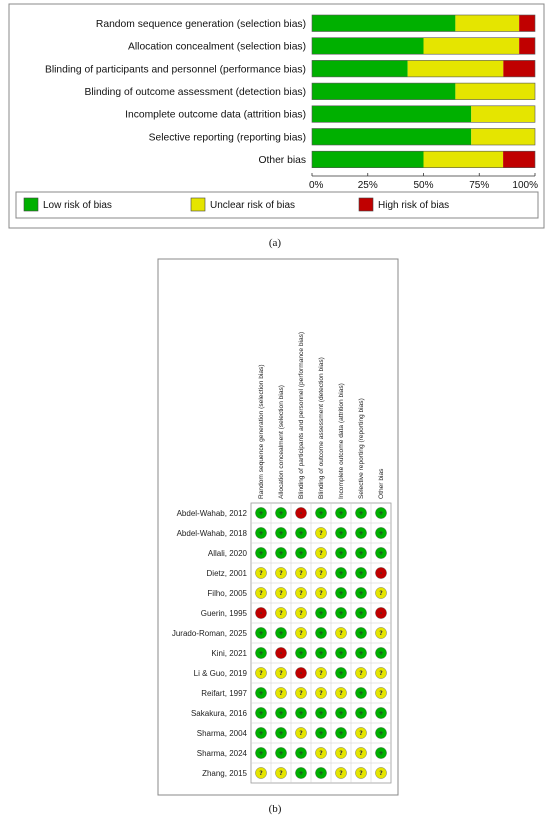 The image size is (550, 819). I want to click on study-label: Sharma, 2024, so click(222, 753).